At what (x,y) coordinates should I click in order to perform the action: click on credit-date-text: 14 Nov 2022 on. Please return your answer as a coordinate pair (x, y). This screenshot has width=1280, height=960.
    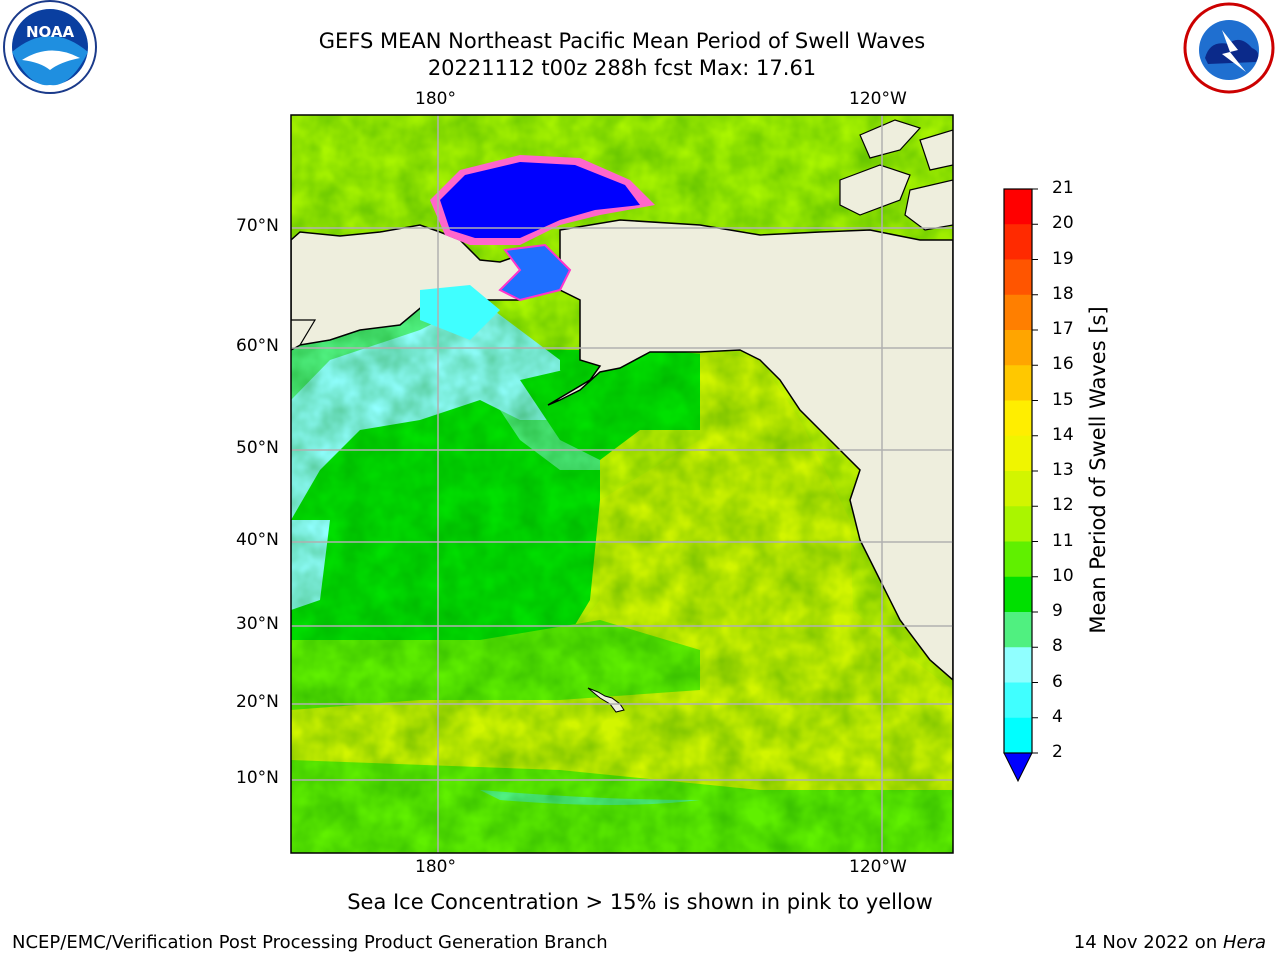
    Looking at the image, I should click on (1148, 942).